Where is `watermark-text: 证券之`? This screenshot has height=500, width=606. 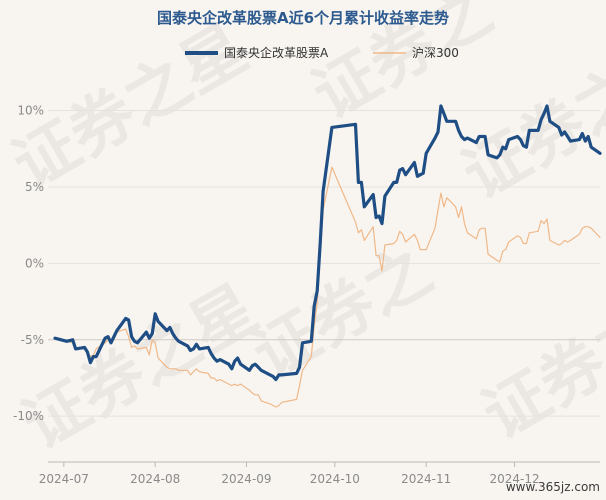
watermark-text: 证券之 is located at coordinates (342, 314).